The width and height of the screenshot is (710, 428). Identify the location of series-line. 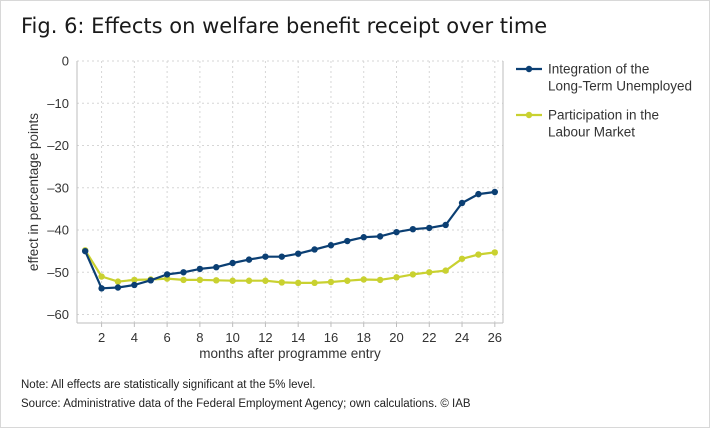
(289, 240).